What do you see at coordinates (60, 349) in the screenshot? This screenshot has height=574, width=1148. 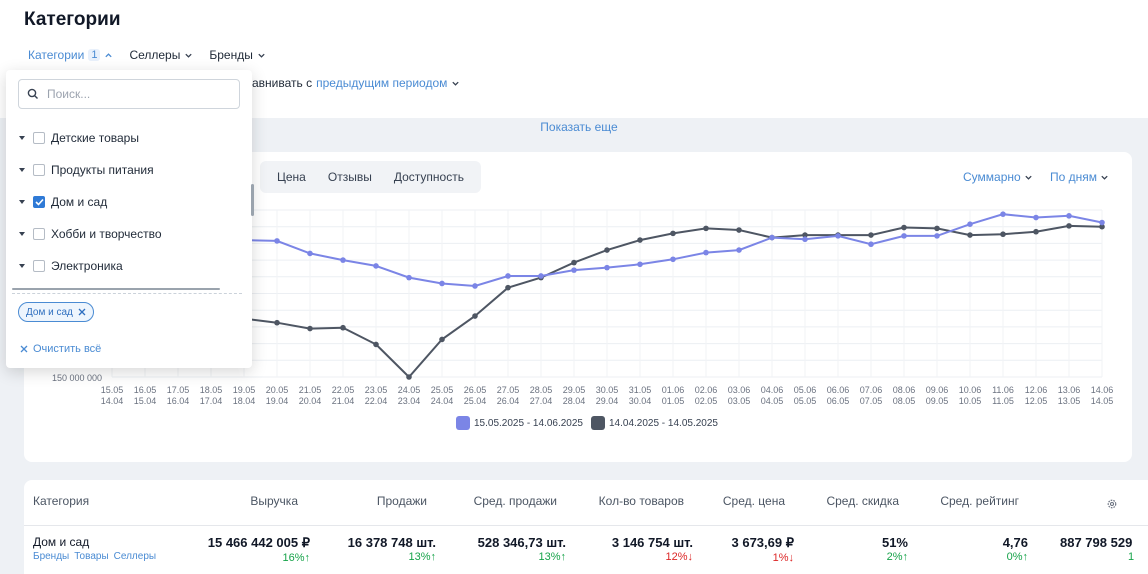 I see `clear-all-button: Очистить всё` at bounding box center [60, 349].